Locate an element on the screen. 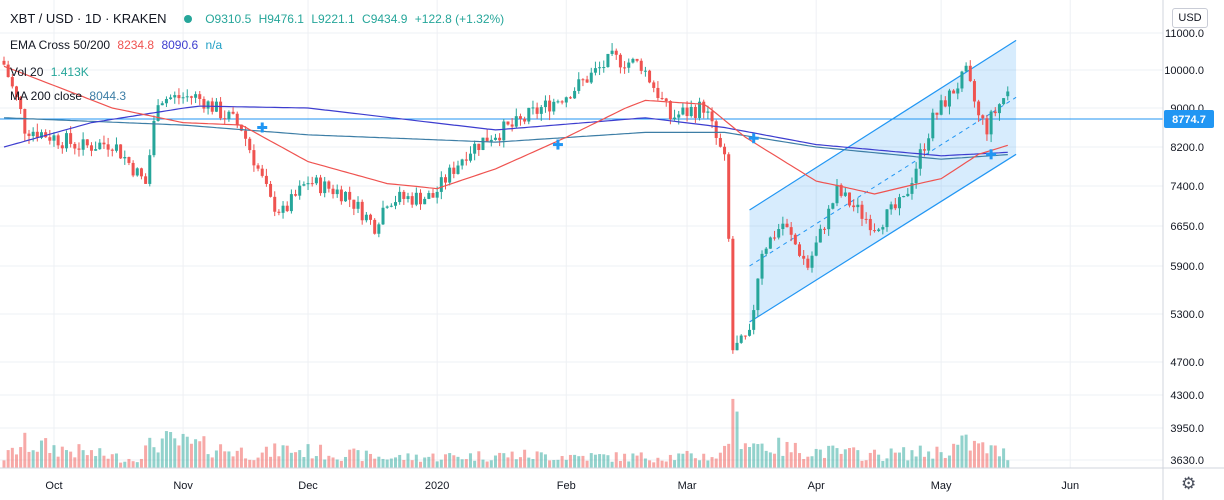 The width and height of the screenshot is (1224, 500). ma200-line is located at coordinates (505, 138).